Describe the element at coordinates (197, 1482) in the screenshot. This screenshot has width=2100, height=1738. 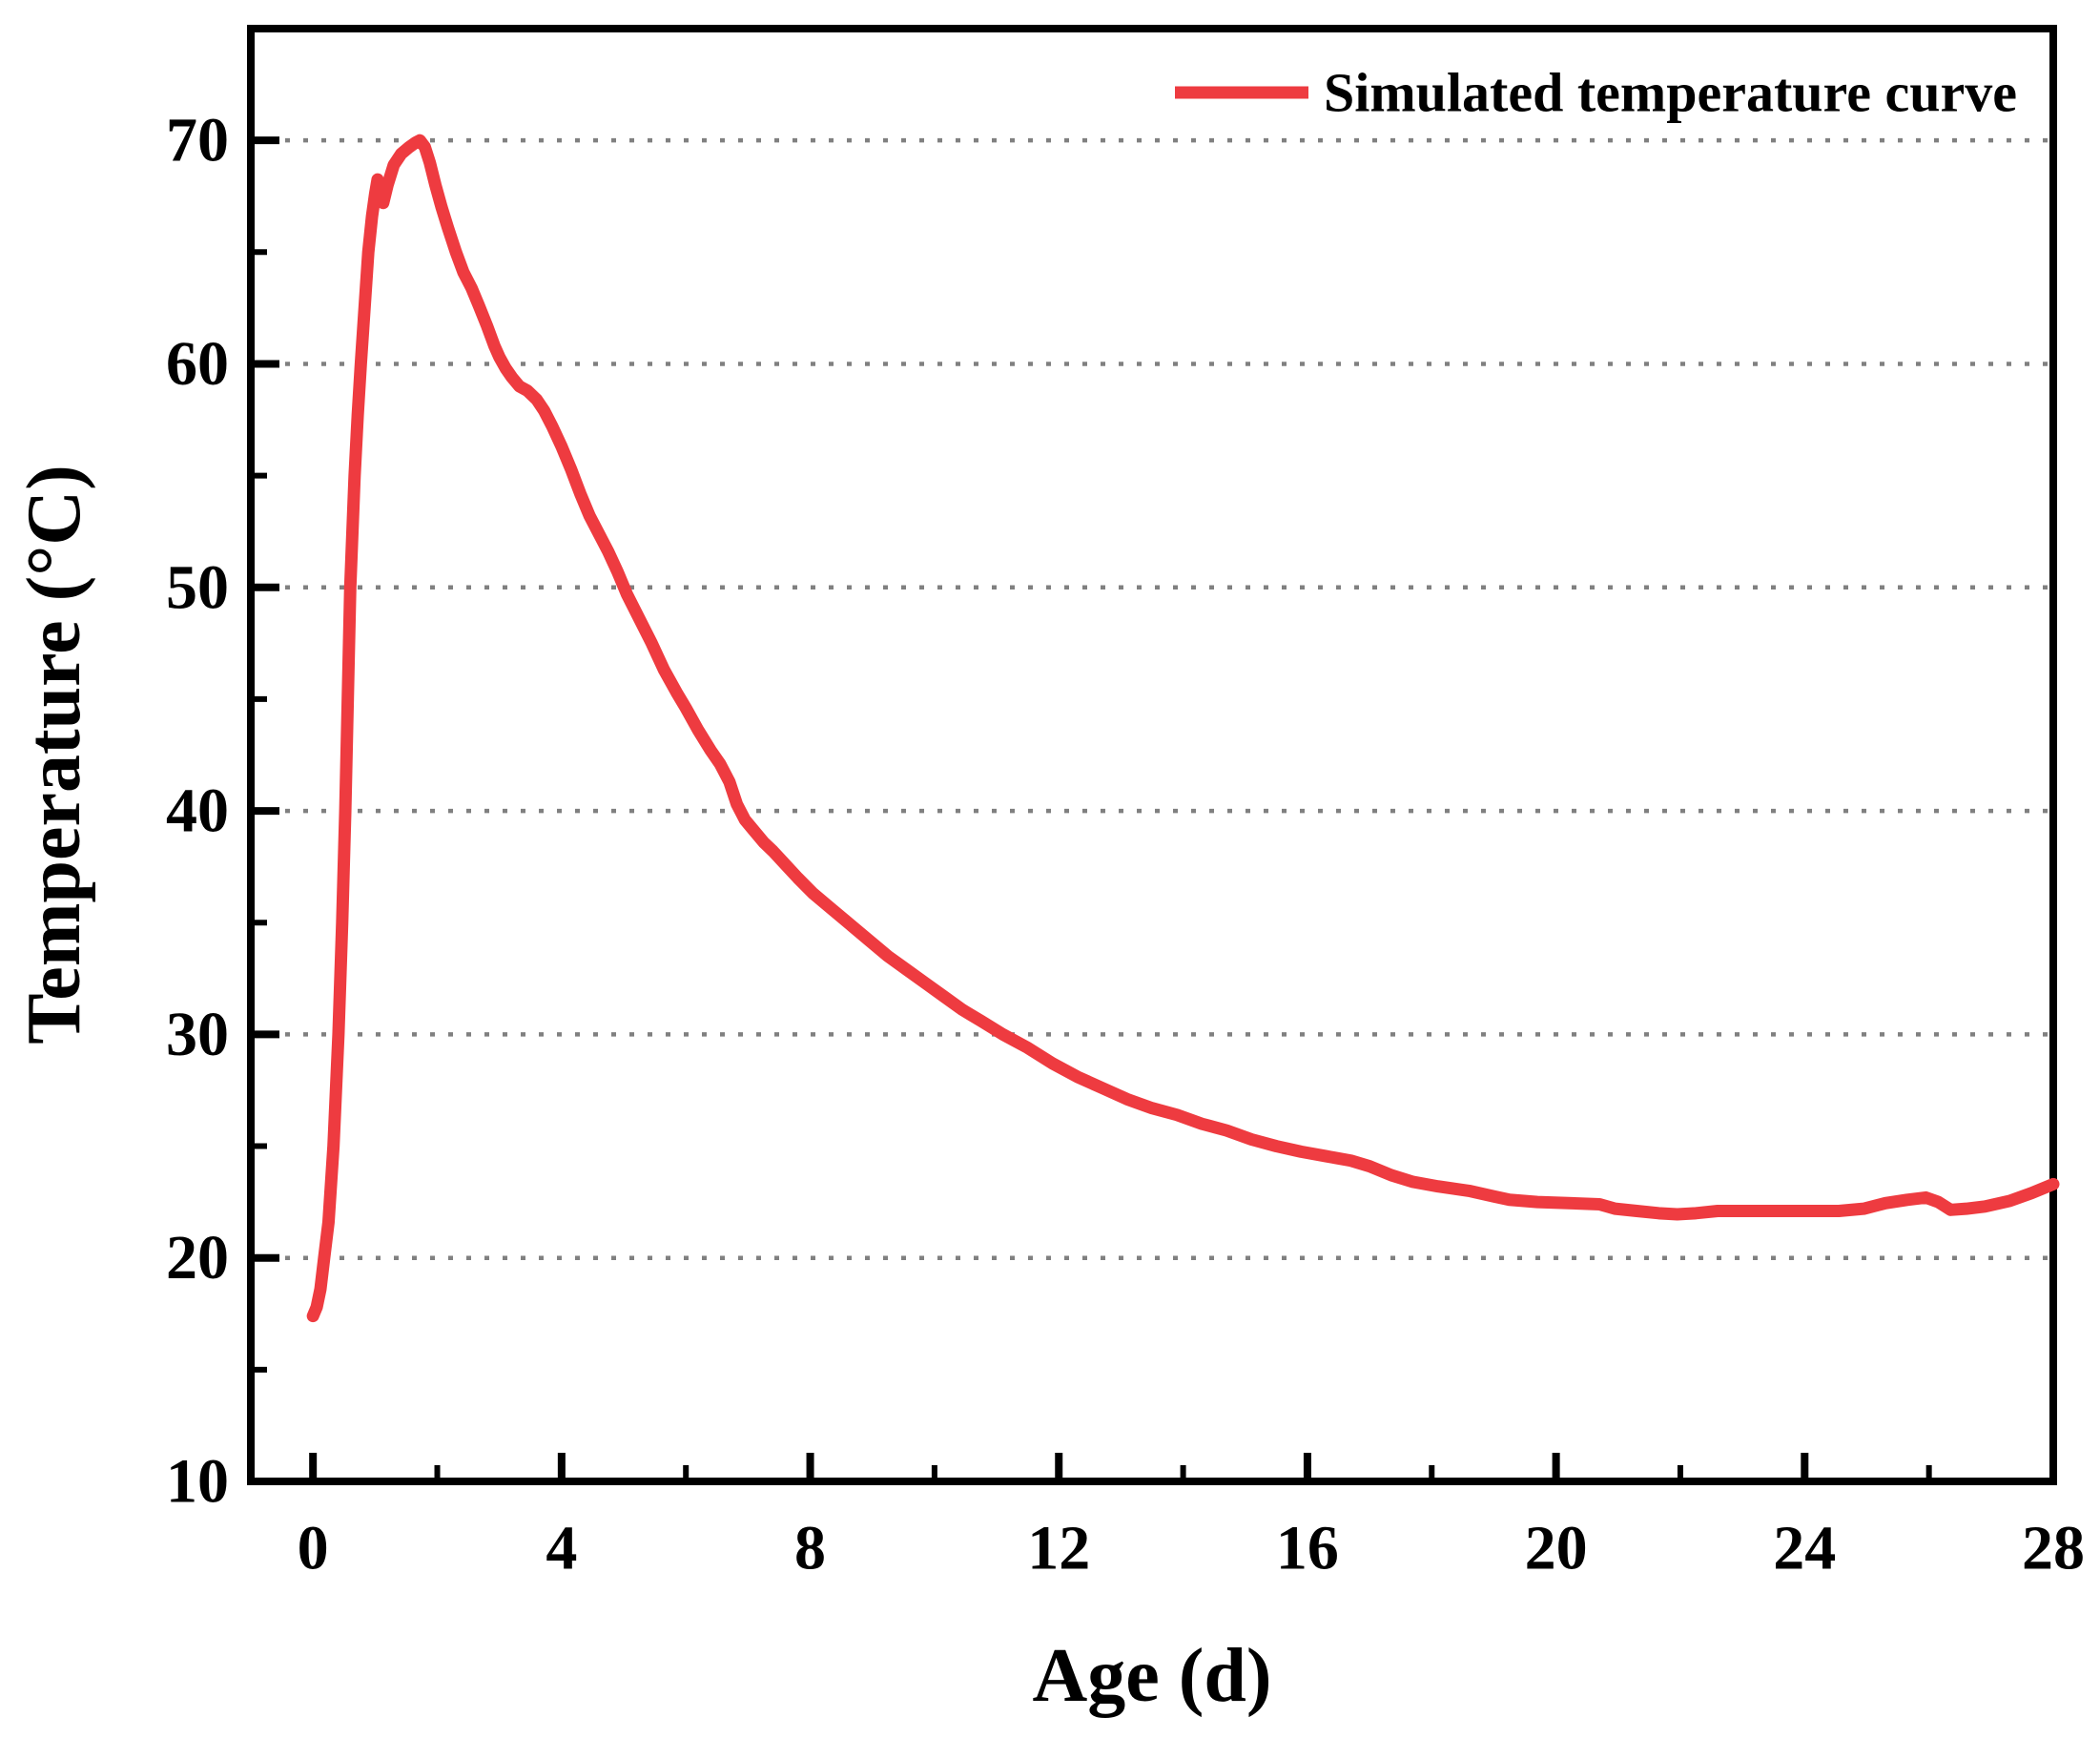
I see `y-tick-label: 10` at that location.